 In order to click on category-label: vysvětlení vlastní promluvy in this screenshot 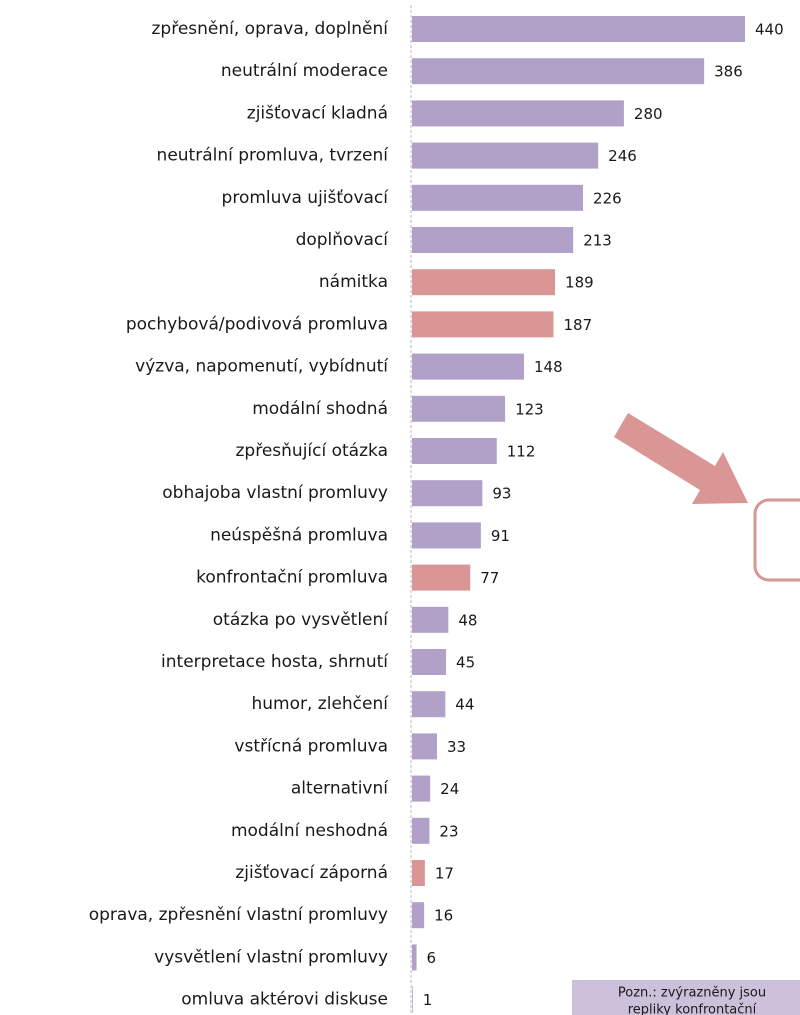, I will do `click(271, 957)`.